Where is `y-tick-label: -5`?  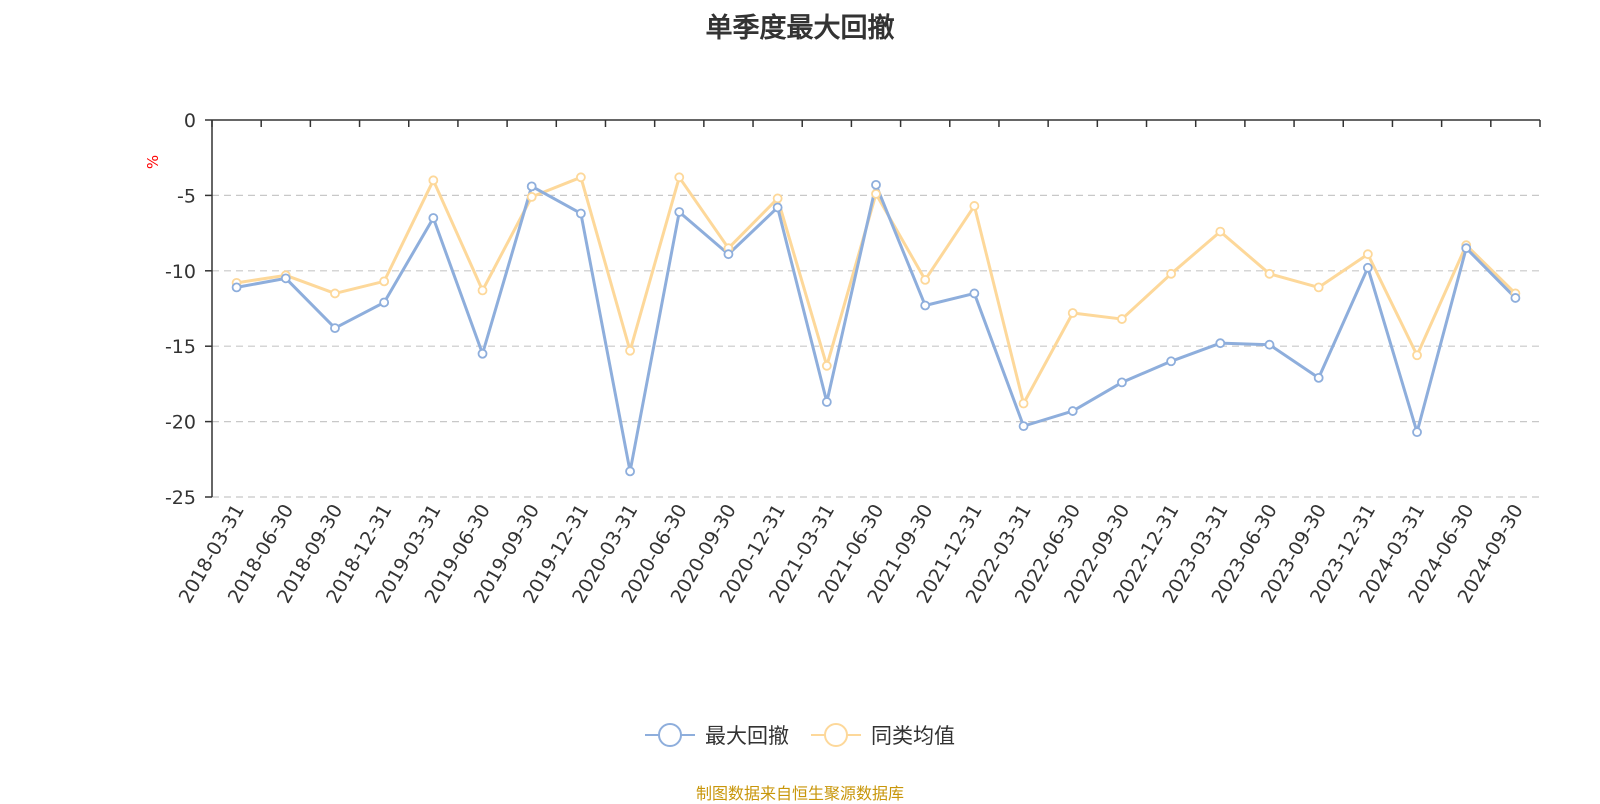 y-tick-label: -5 is located at coordinates (186, 196).